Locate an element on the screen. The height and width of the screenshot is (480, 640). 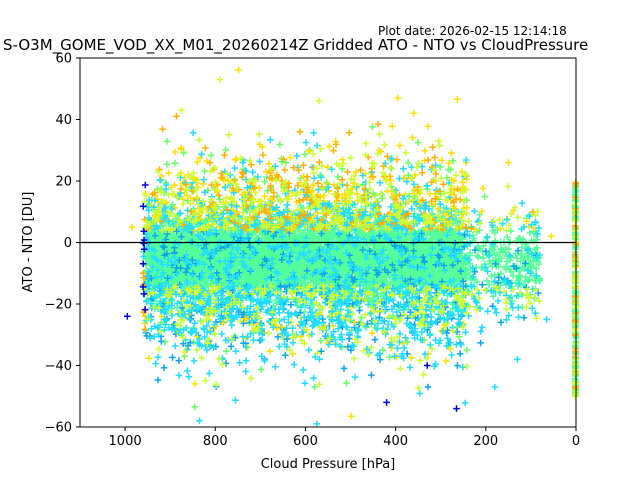
plot-date: Plot date: 2026-02-15 12:14:18 is located at coordinates (472, 31).